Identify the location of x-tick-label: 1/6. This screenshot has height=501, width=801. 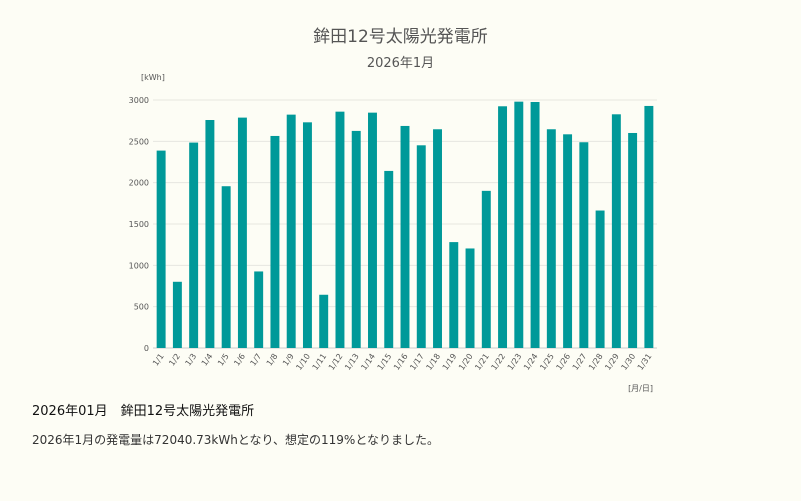
(239, 360).